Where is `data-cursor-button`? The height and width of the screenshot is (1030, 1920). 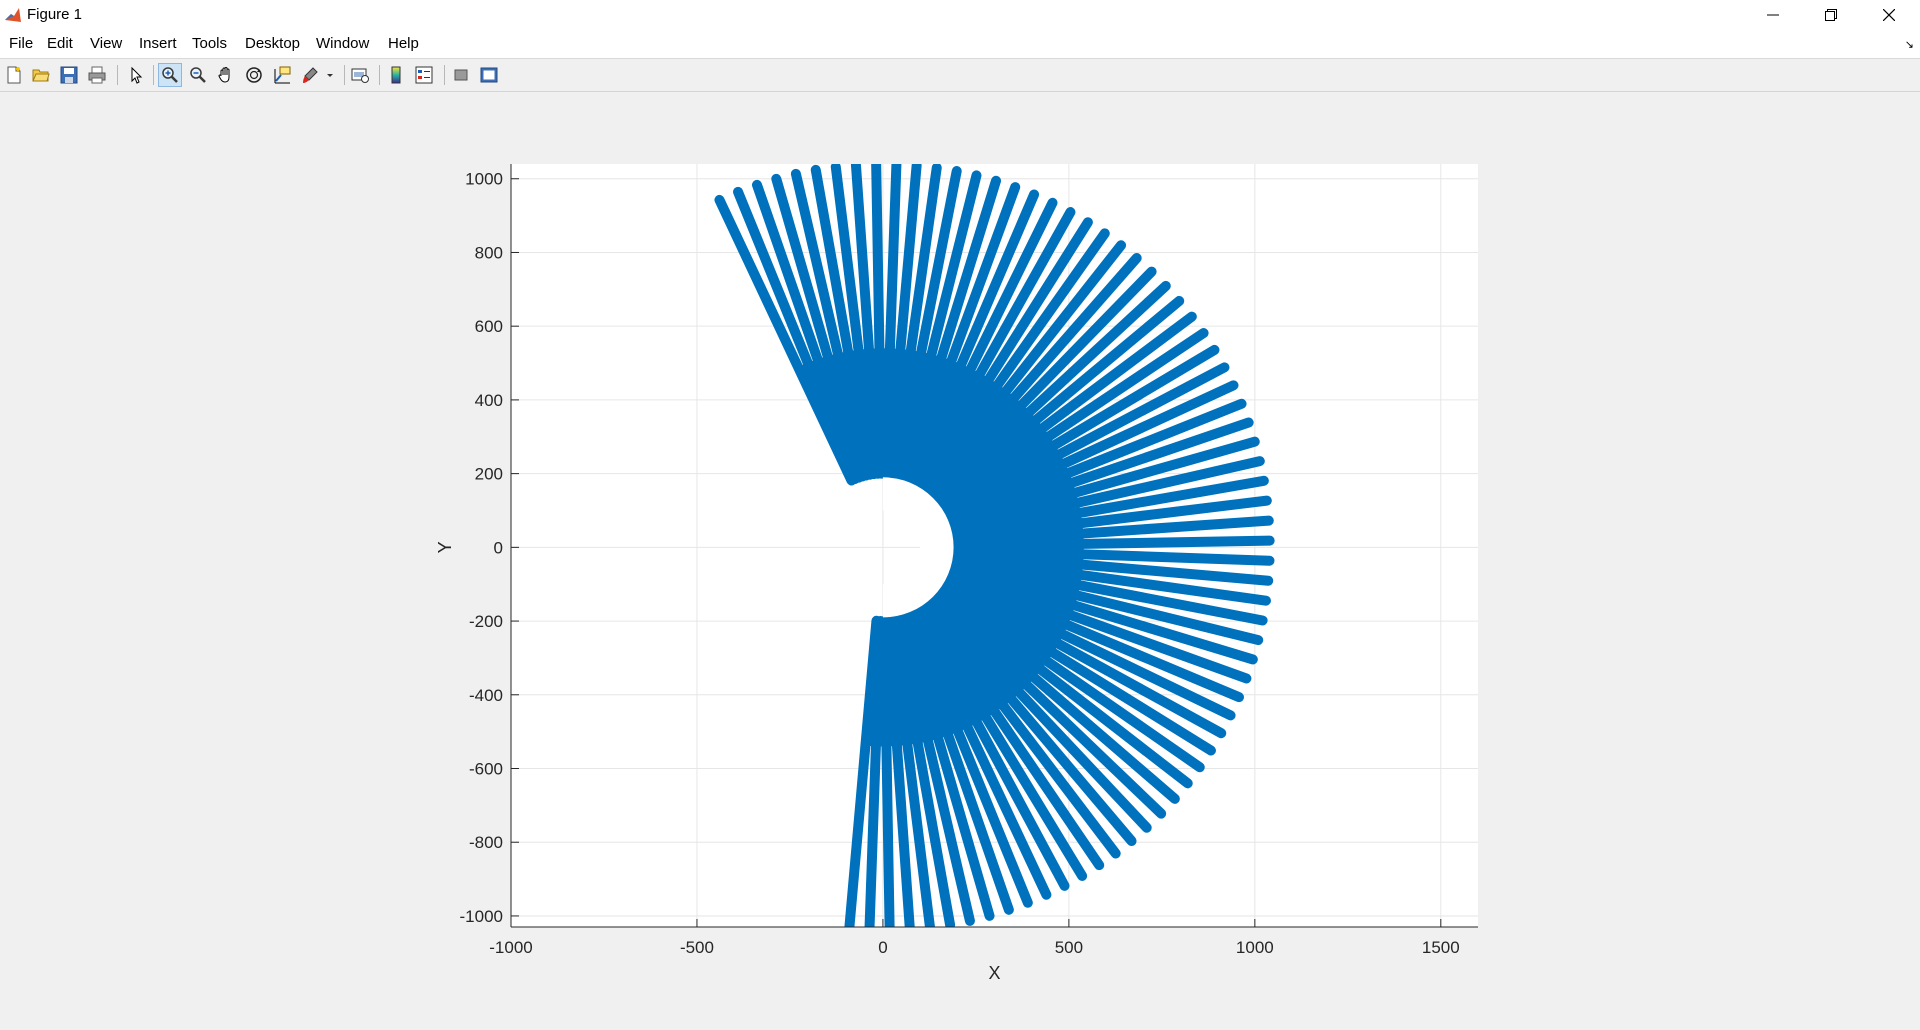
data-cursor-button is located at coordinates (282, 75).